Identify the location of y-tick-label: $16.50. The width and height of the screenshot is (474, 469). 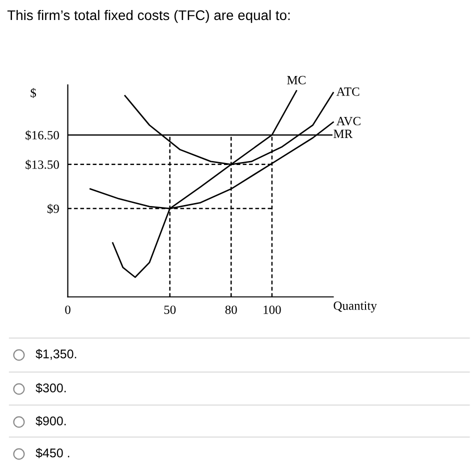
(42, 135).